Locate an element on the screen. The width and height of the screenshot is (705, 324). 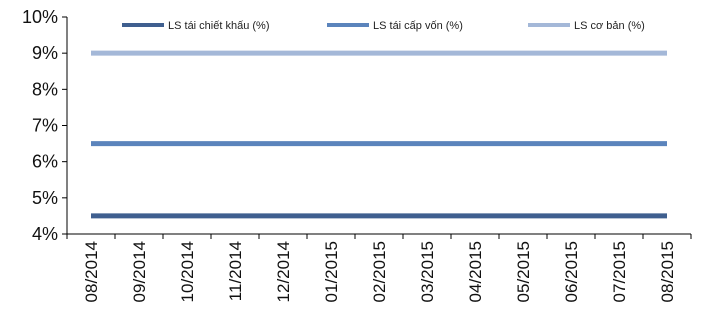
y-axis-labels: 4% 5% 6% 7% 8% 9% 10% is located at coordinates (40, 125).